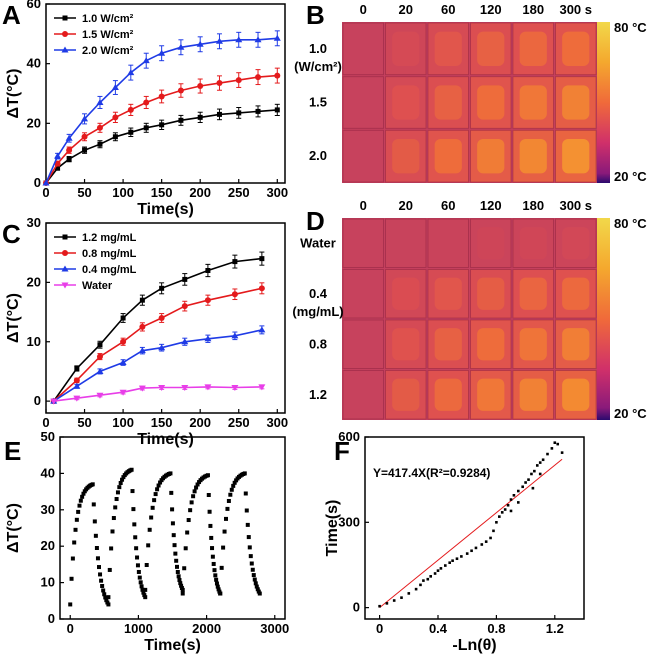 Image resolution: width=650 pixels, height=662 pixels. I want to click on legend-label: 2.0 W/cm², so click(108, 51).